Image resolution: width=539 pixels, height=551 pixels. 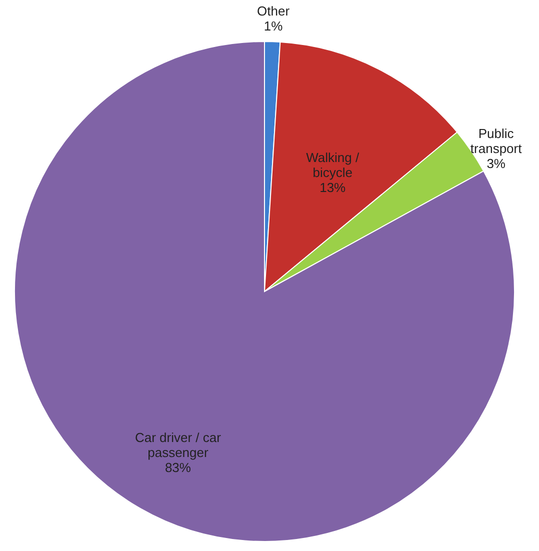 I want to click on data-label: 13%, so click(x=333, y=187).